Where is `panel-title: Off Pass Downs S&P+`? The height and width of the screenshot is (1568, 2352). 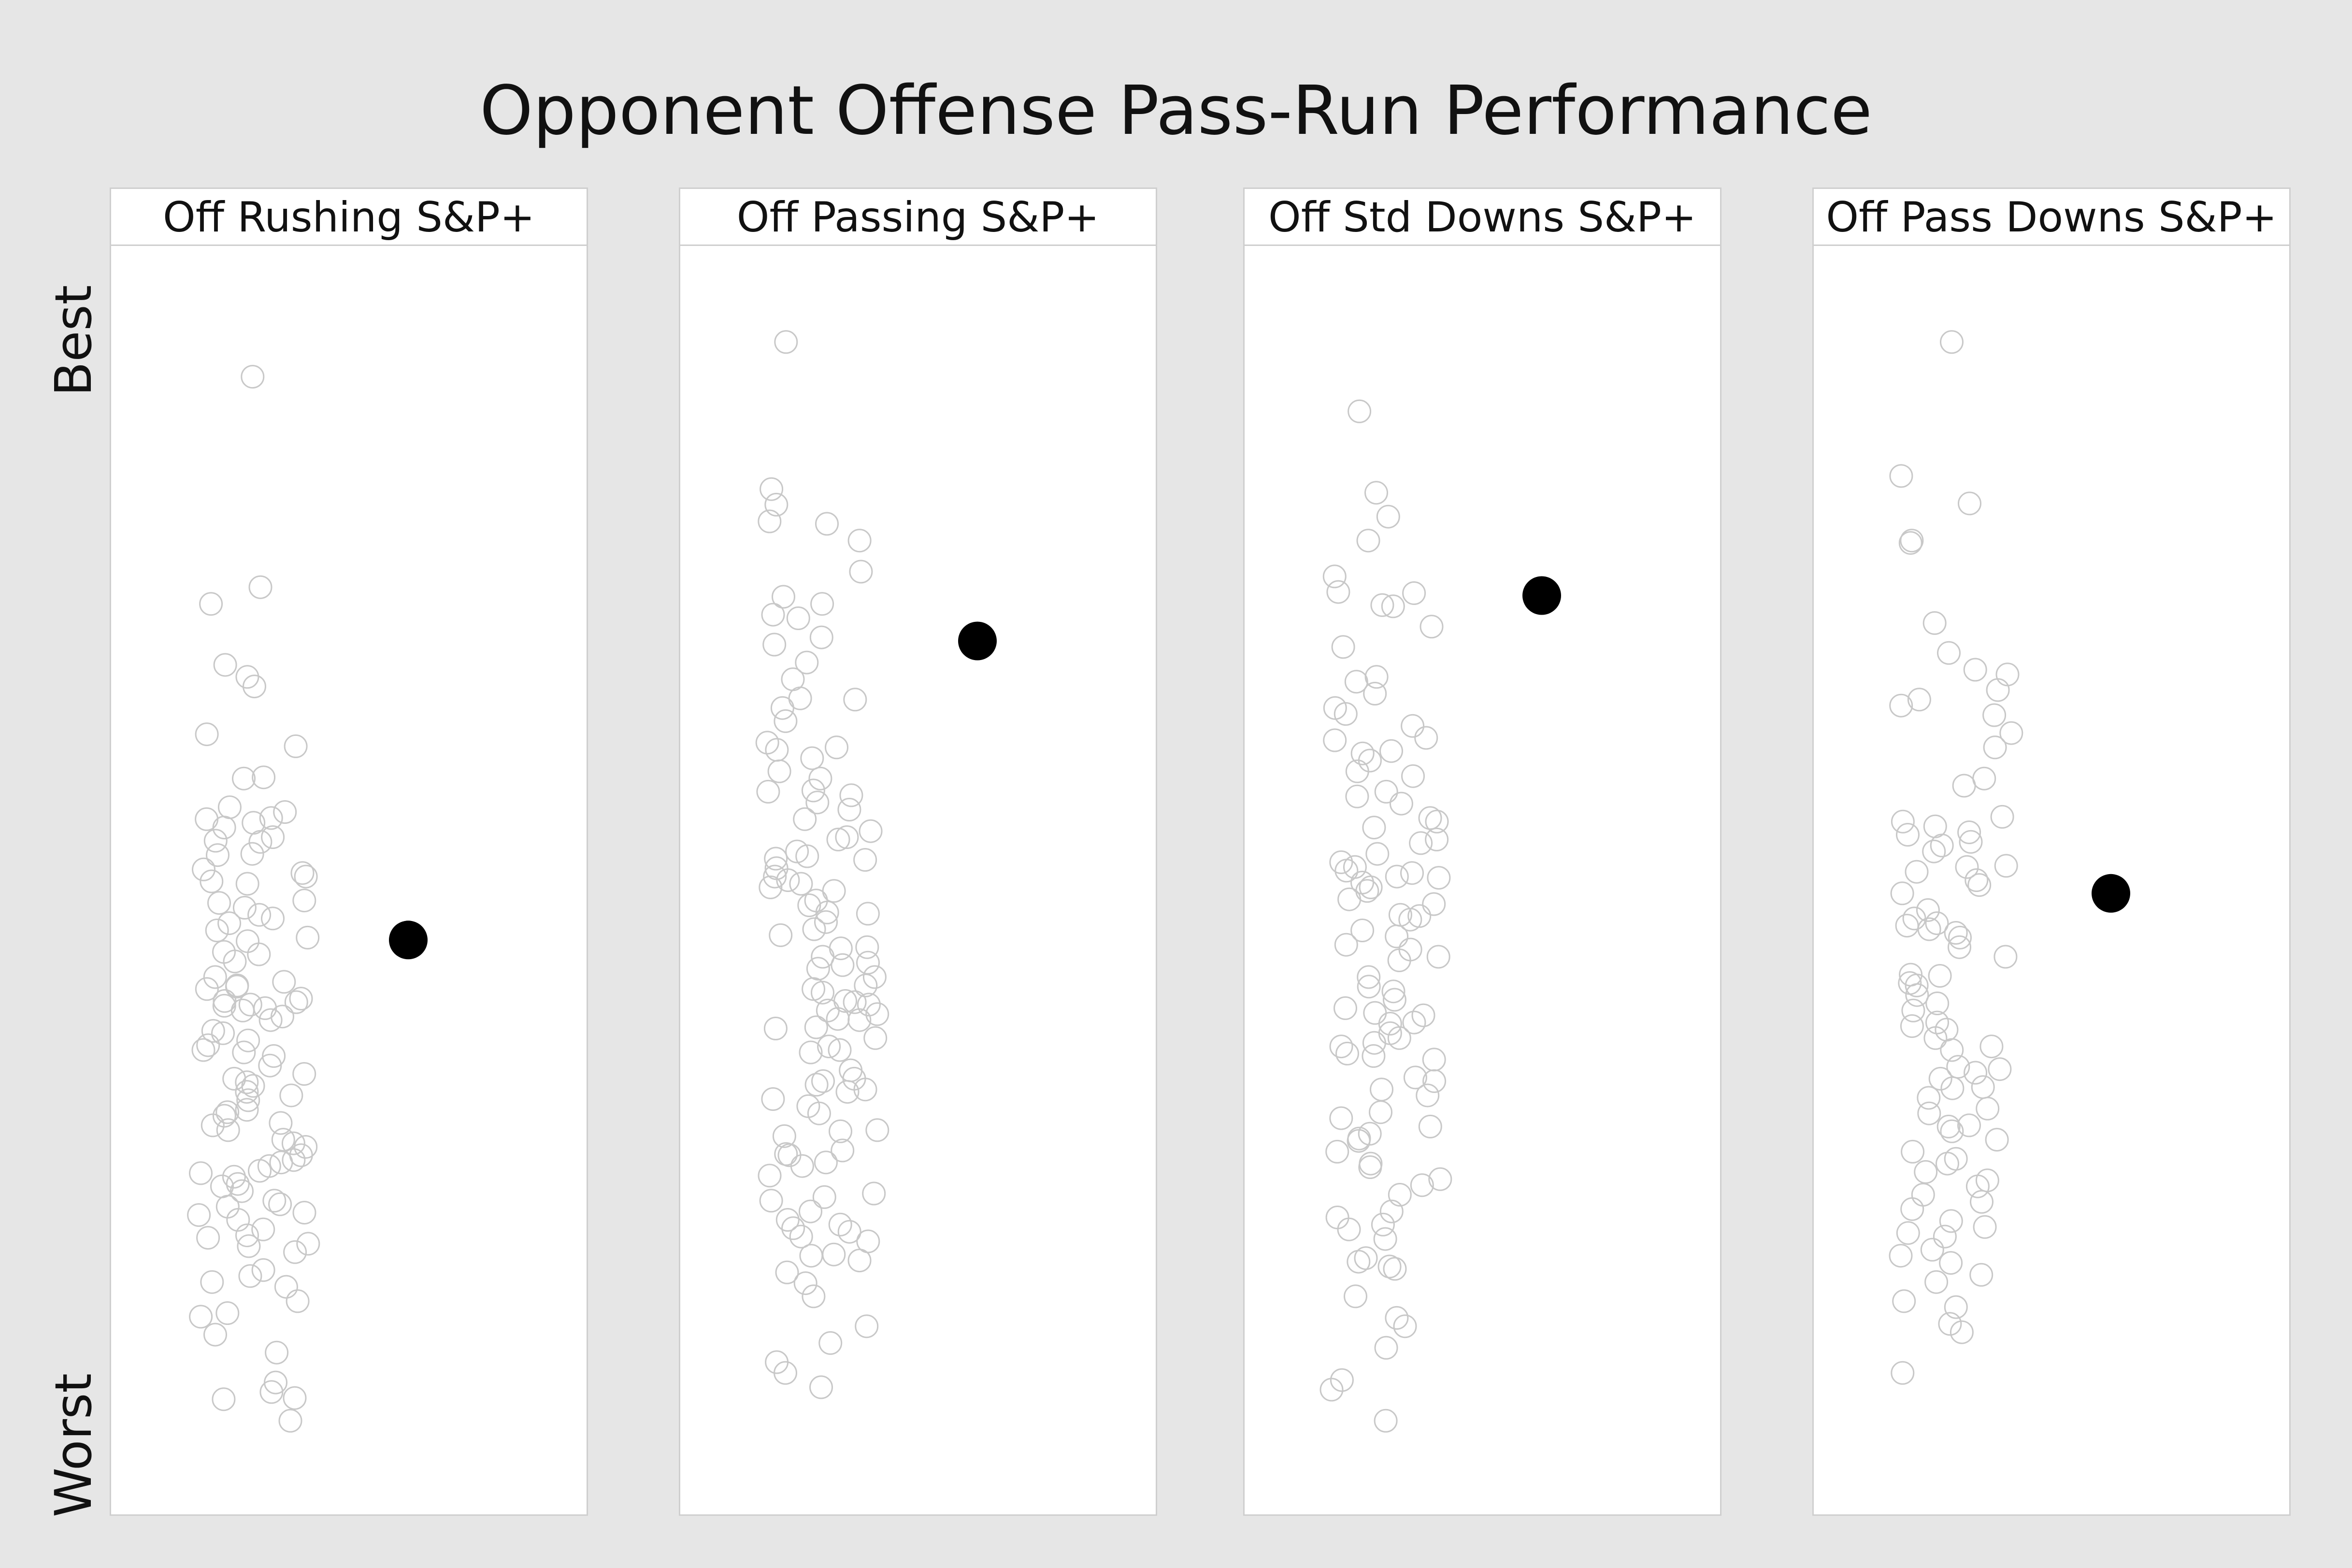
panel-title: Off Pass Downs S&P+ is located at coordinates (2051, 218).